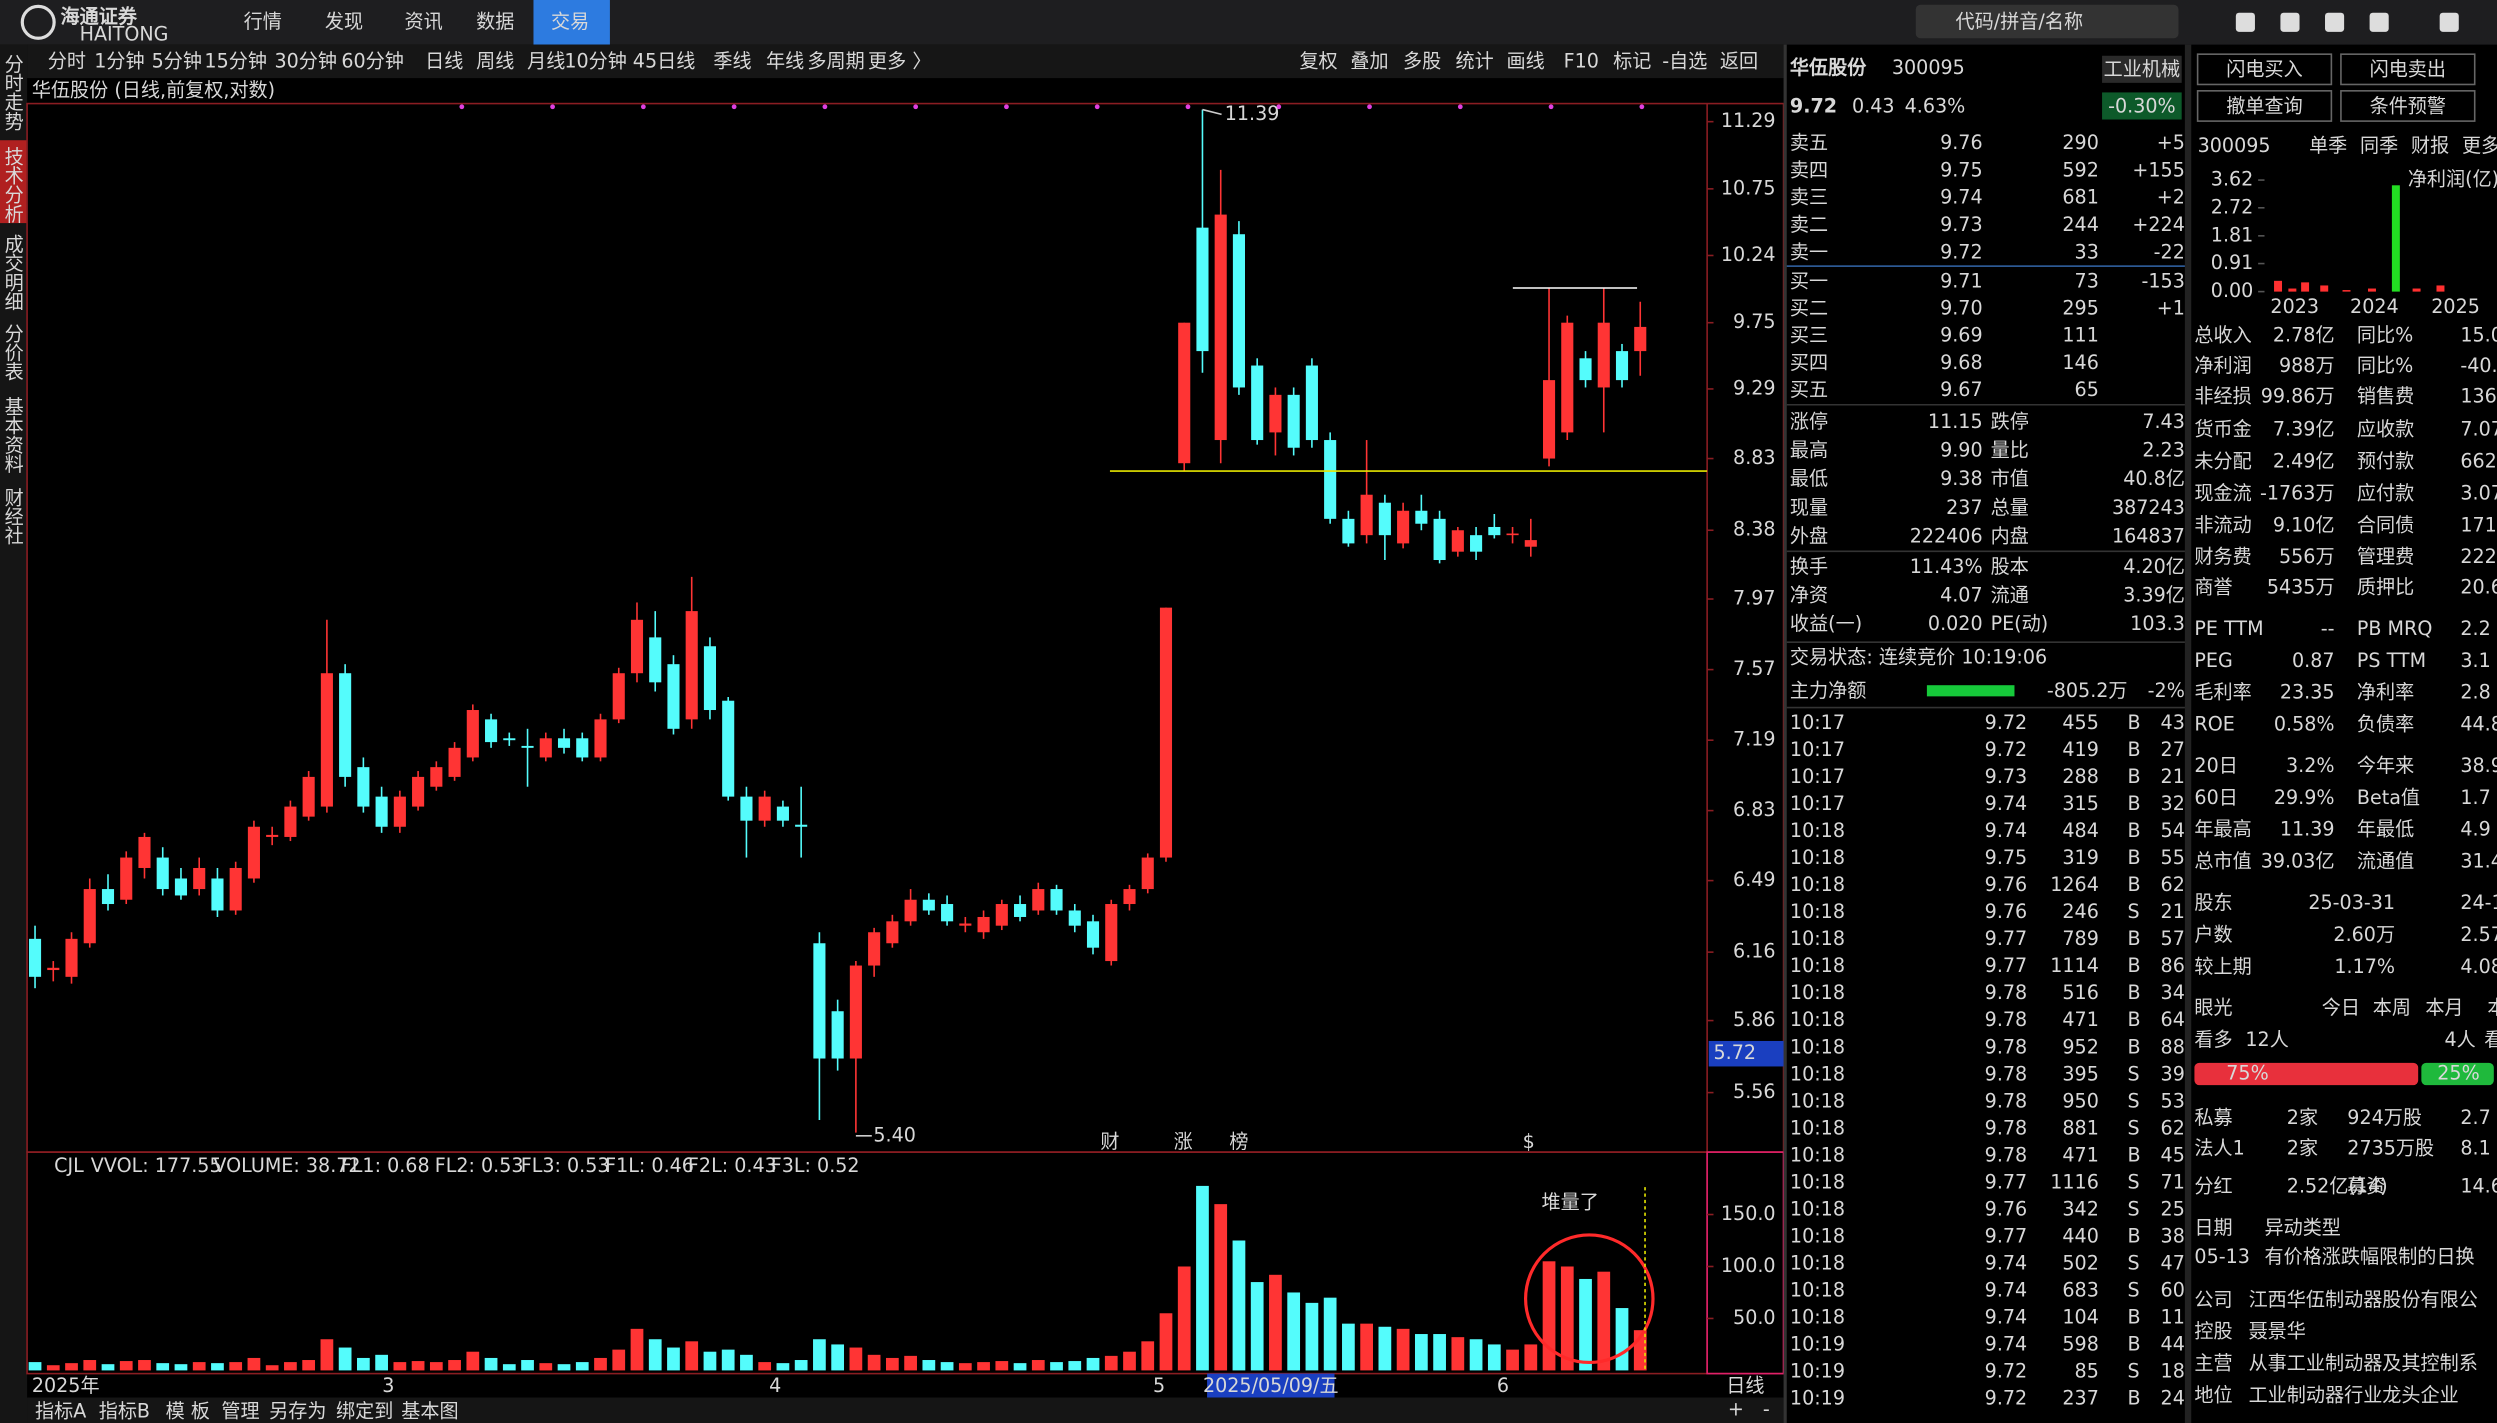  I want to click on views-tab: 本月, so click(2444, 1007).